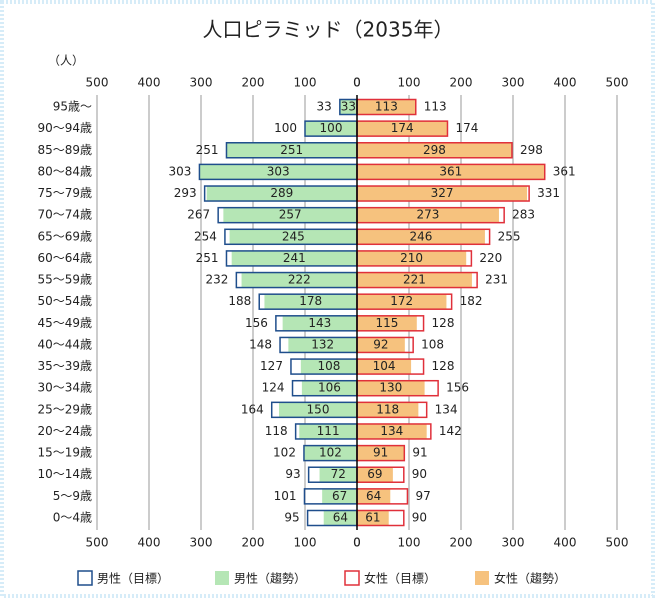 This screenshot has height=598, width=655. I want to click on trend-label: 246, so click(421, 236).